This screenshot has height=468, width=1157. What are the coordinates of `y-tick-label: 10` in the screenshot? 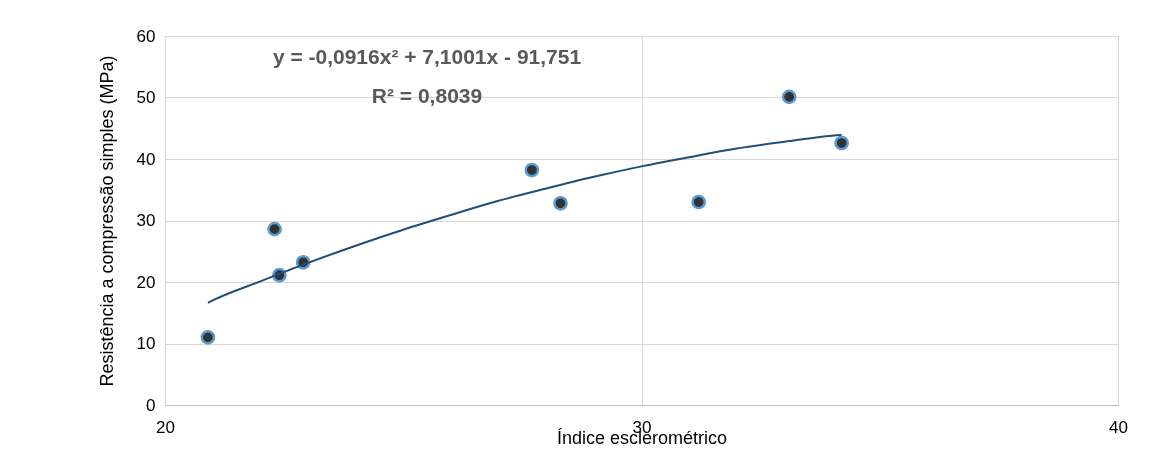 It's located at (146, 343).